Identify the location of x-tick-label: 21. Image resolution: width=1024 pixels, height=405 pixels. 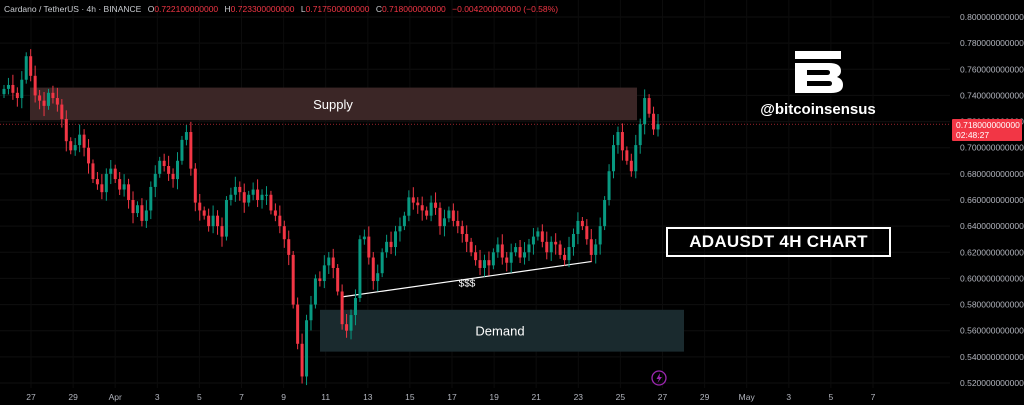
(536, 397).